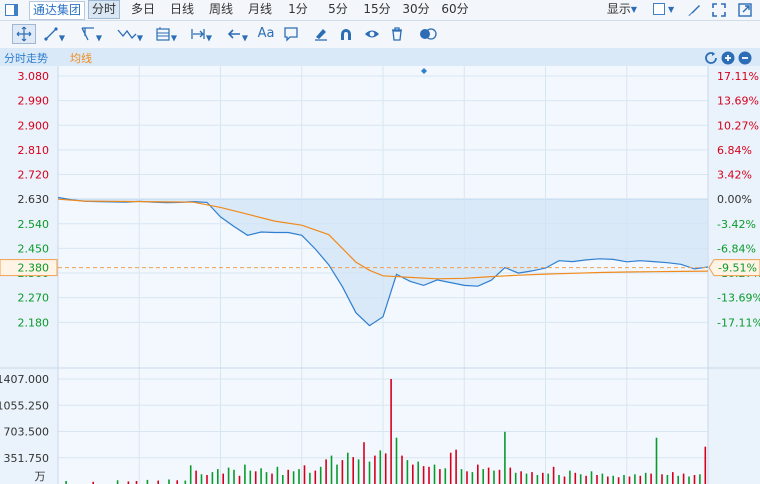 The image size is (760, 484). What do you see at coordinates (57, 10) in the screenshot?
I see `stock-name: 通达集团` at bounding box center [57, 10].